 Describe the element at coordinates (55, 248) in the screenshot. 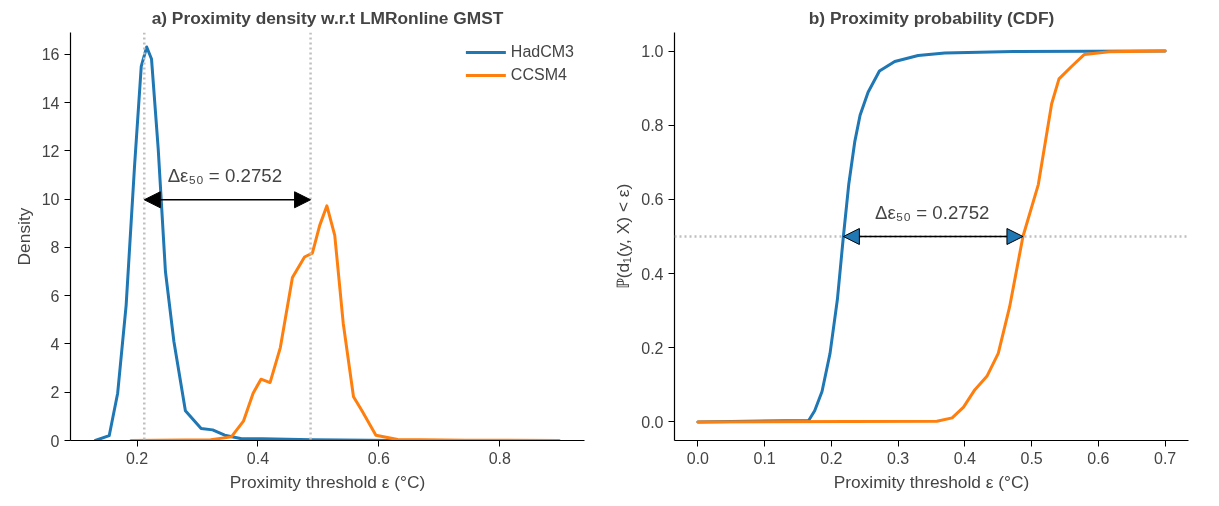

I see `y-tick-label: 8` at that location.